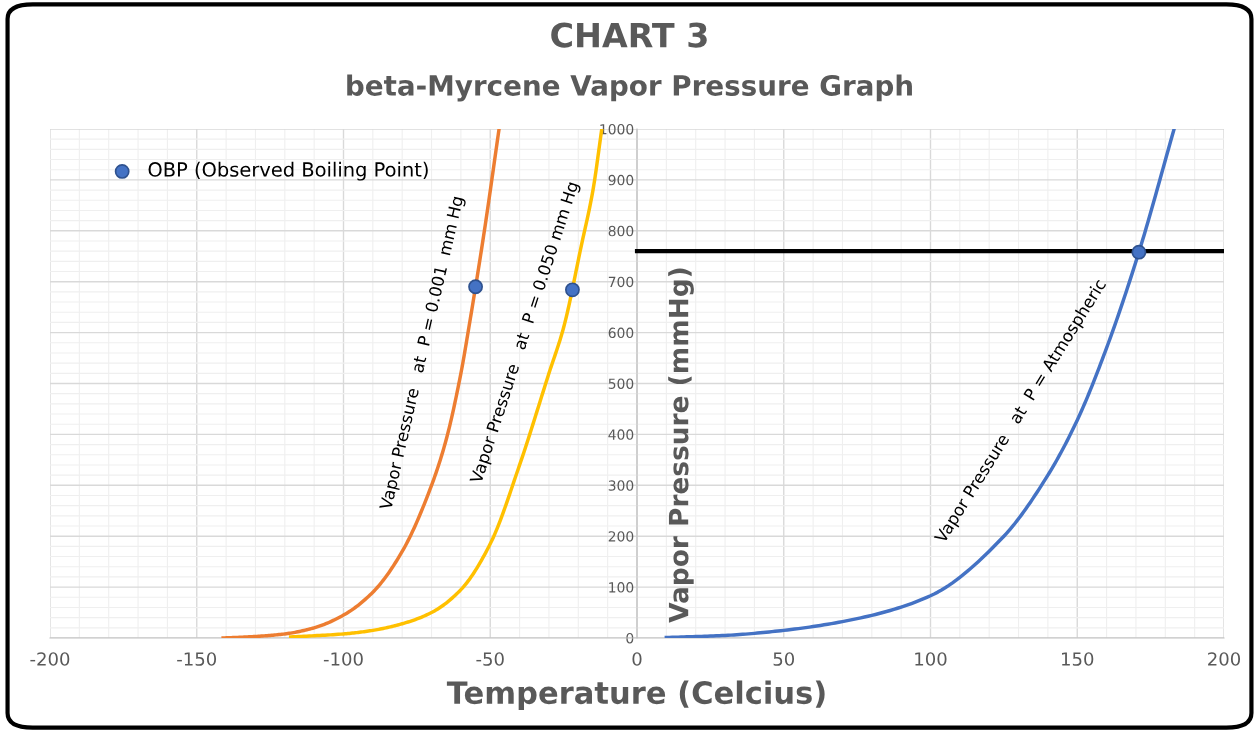 This screenshot has height=732, width=1259. I want to click on y-axis-title: Vapor Pressure (mmHg), so click(681, 445).